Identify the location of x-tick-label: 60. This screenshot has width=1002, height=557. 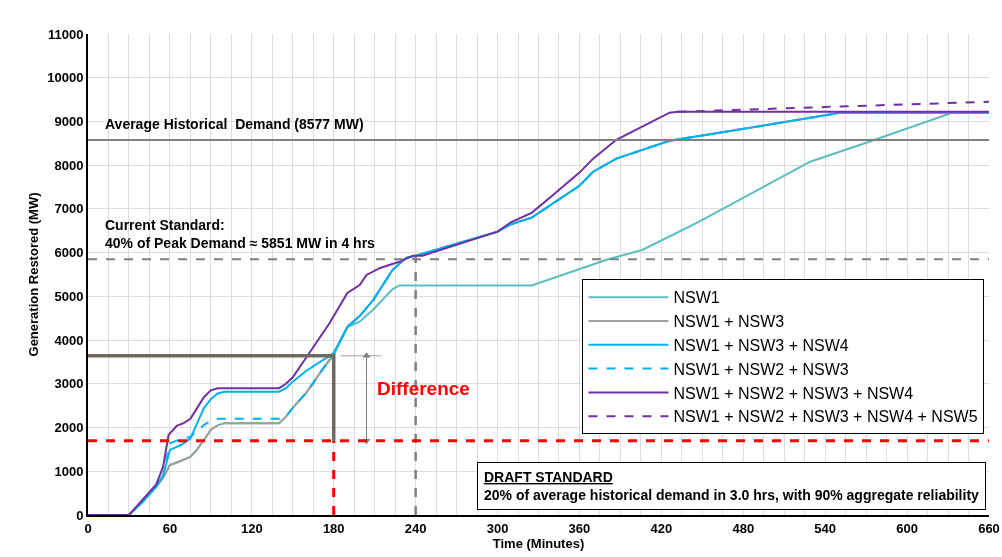
(170, 528).